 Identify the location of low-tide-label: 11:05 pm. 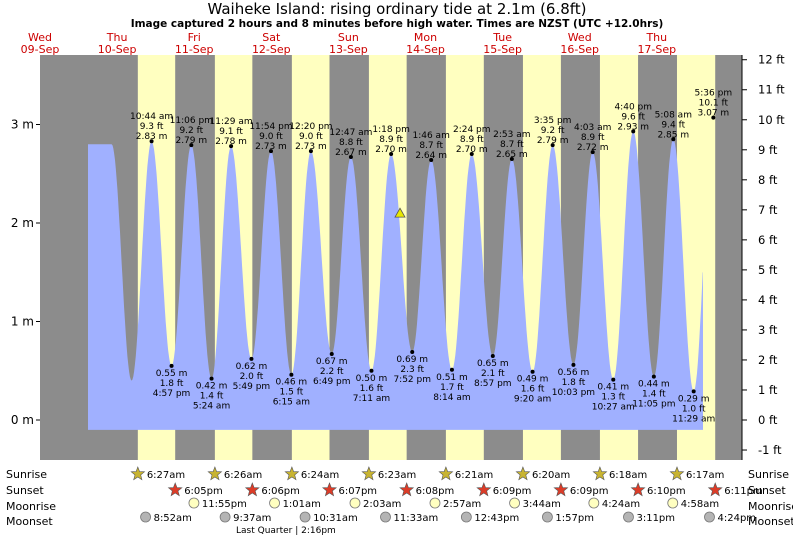
(653, 405).